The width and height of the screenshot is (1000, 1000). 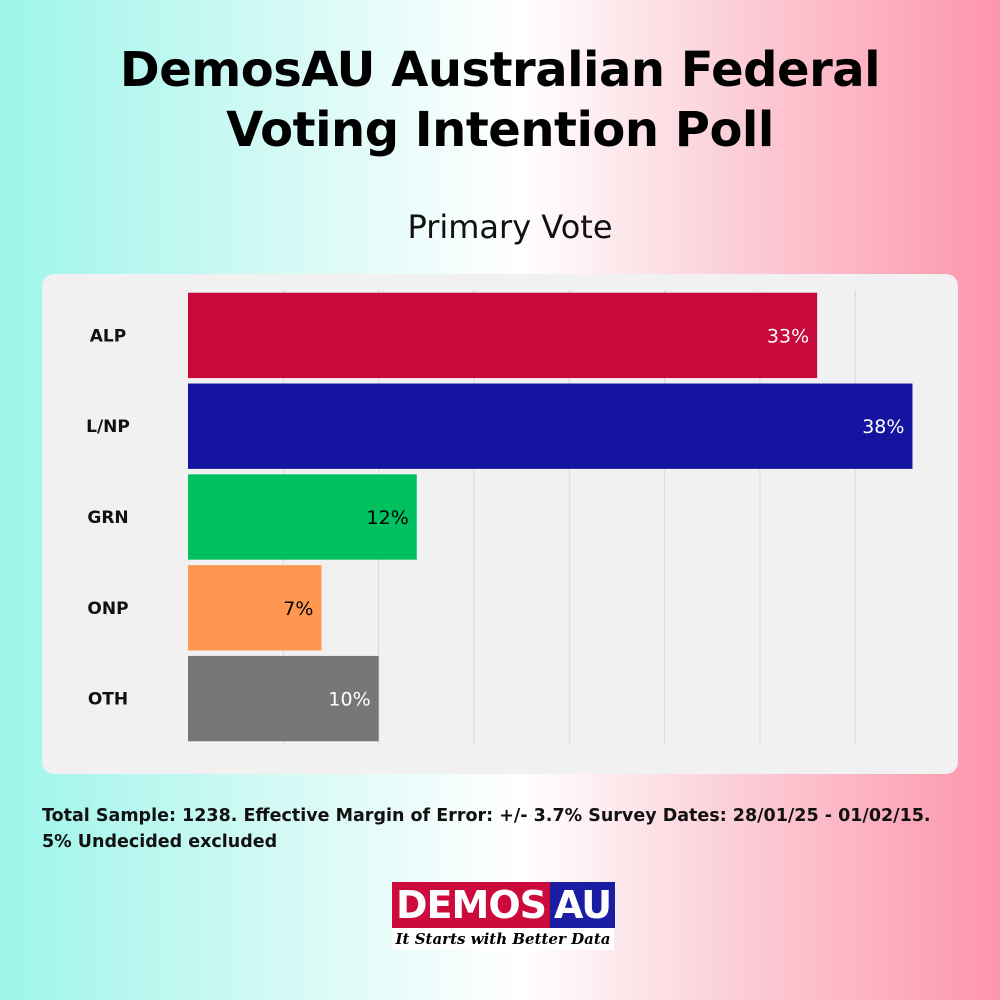 I want to click on logo-tagline: It Starts with Better Data, so click(x=503, y=939).